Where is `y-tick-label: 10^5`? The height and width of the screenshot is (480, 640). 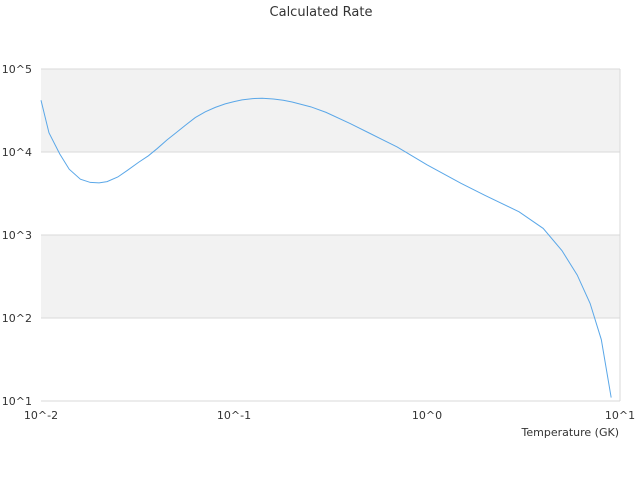
y-tick-label: 10^5 is located at coordinates (17, 69).